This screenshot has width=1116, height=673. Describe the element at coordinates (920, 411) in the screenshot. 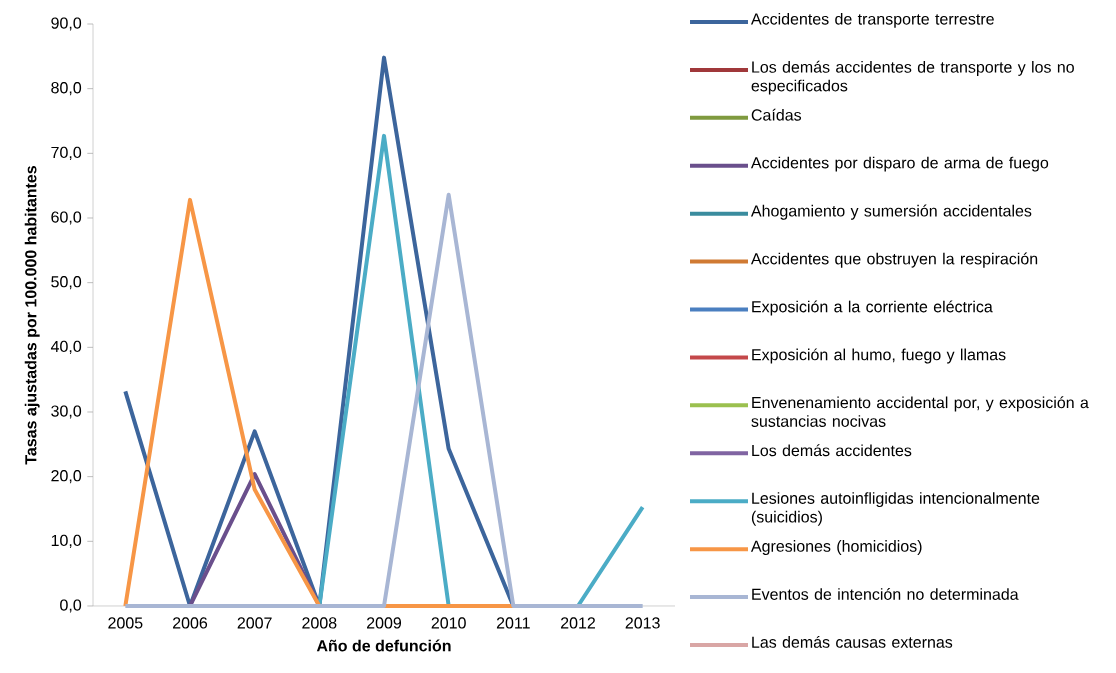

I see `legend-label: Envenenamiento accidental por, y exposición a sustancias nocivas` at that location.